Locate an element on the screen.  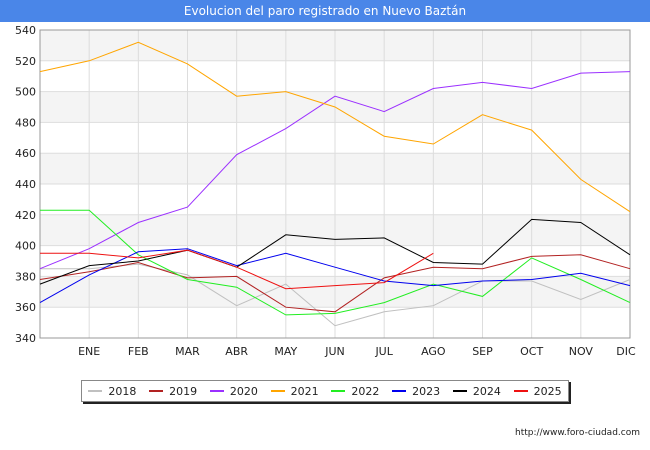
x-tick-label: NOV is located at coordinates (581, 351).